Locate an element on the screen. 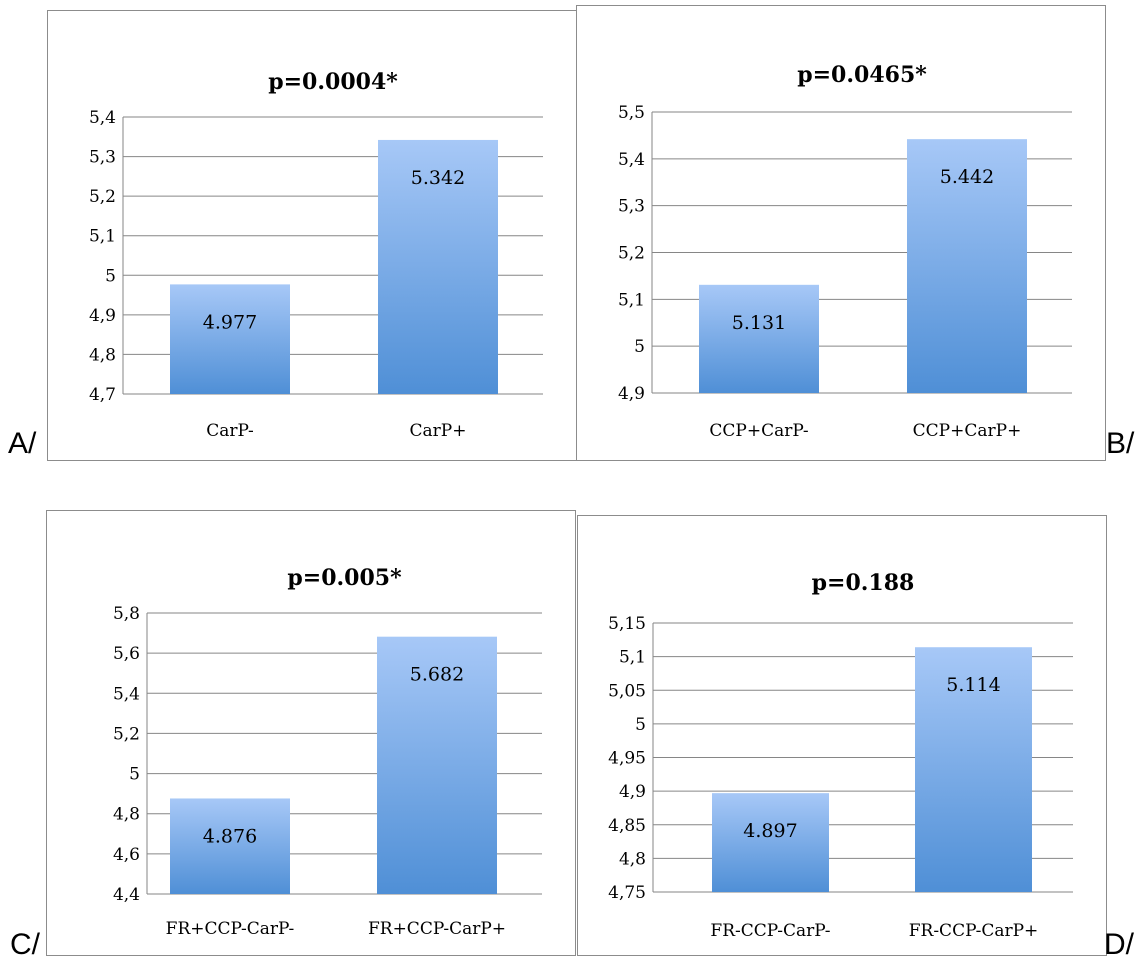 Image resolution: width=1144 pixels, height=966 pixels. category-label-2: FR+CCP-CarP+ is located at coordinates (437, 929).